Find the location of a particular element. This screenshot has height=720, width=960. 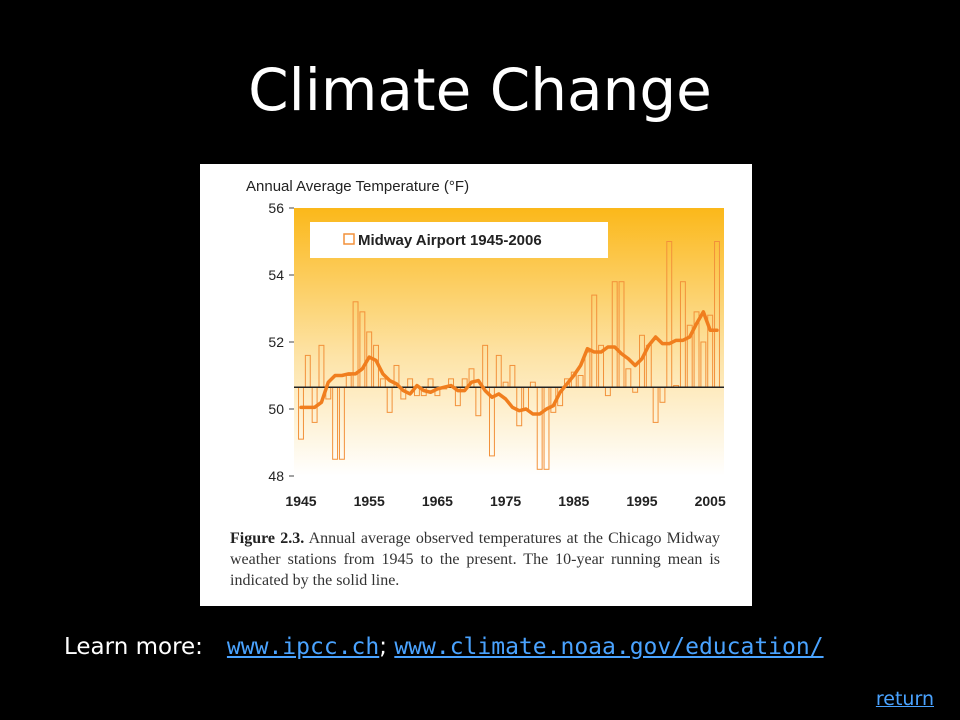

y-tick-label: 56 is located at coordinates (276, 208).